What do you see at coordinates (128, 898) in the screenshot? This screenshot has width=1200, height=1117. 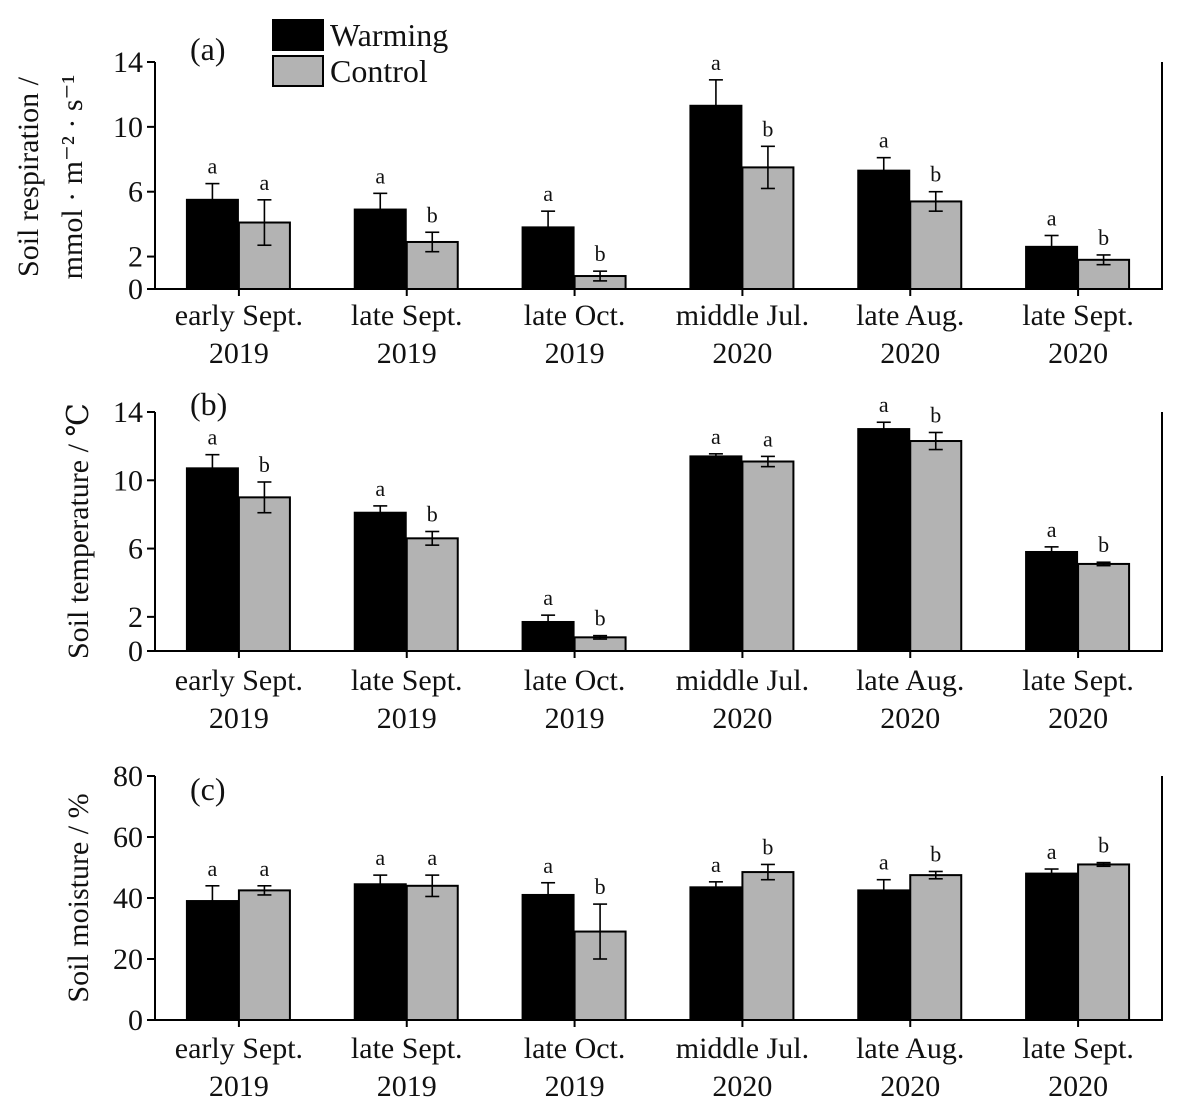 I see `y-tick-label-40: 40` at bounding box center [128, 898].